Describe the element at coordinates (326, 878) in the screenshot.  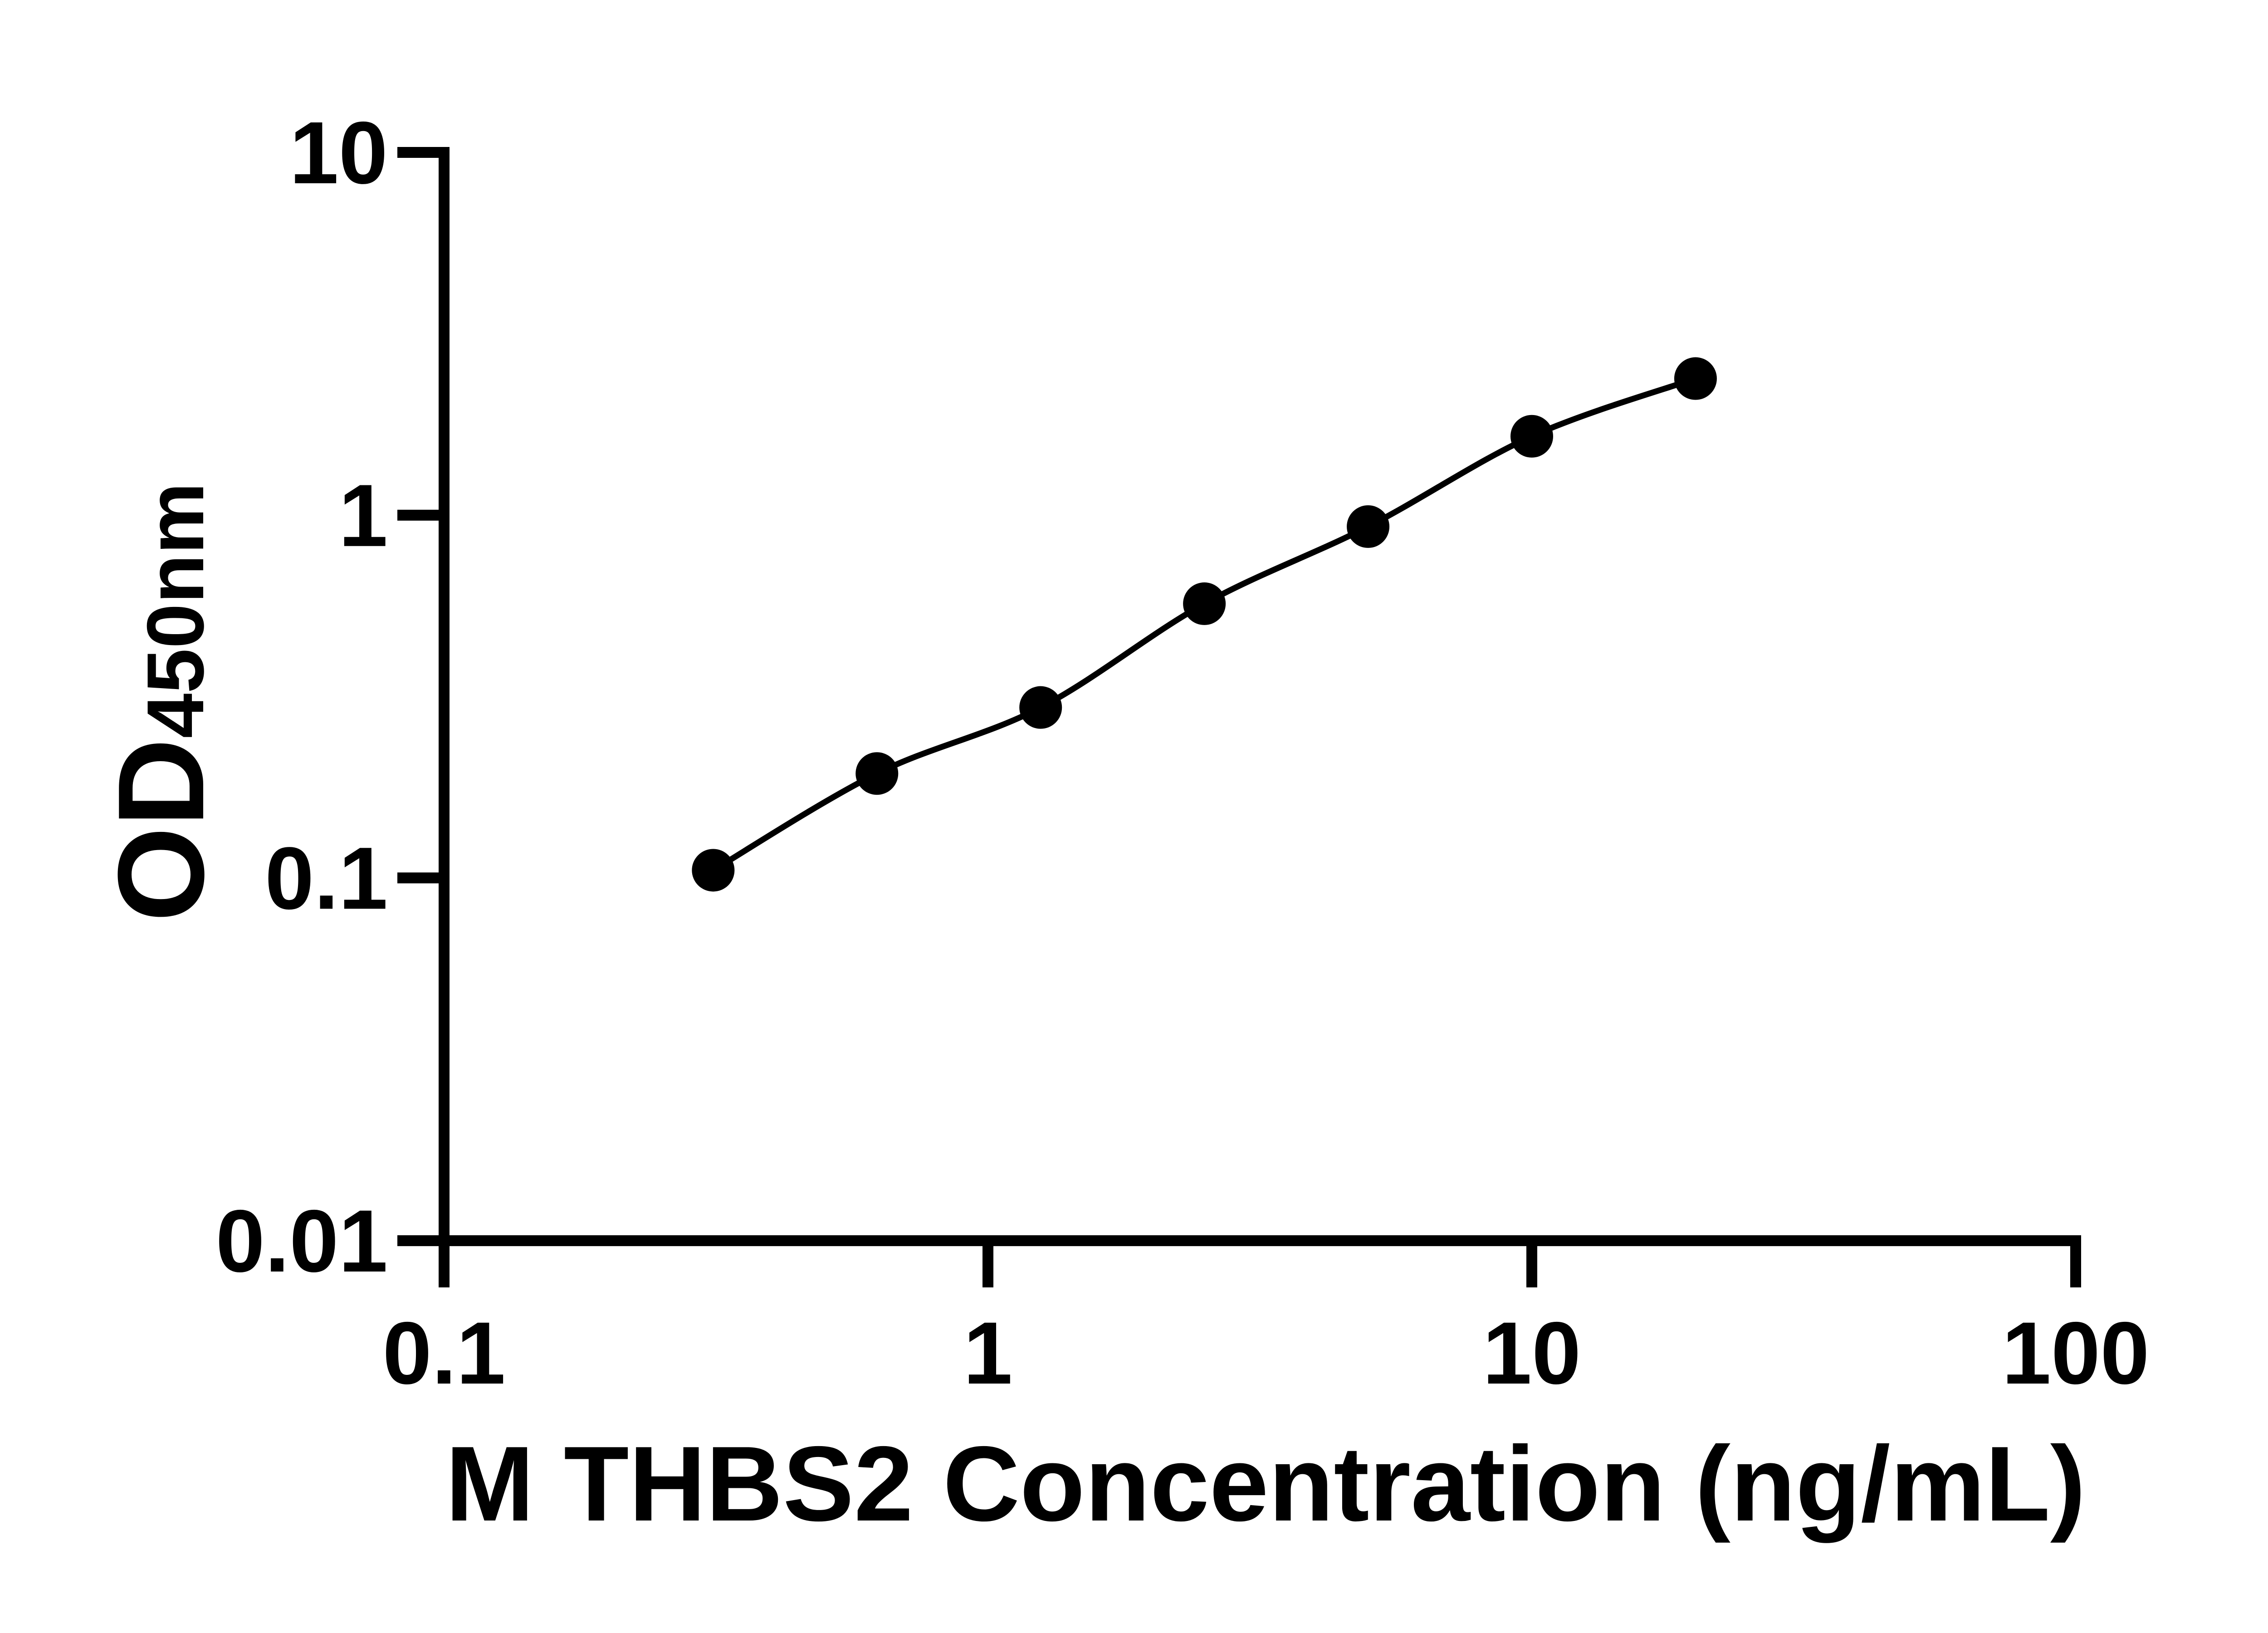
I see `y-tick-label: 0.1` at that location.